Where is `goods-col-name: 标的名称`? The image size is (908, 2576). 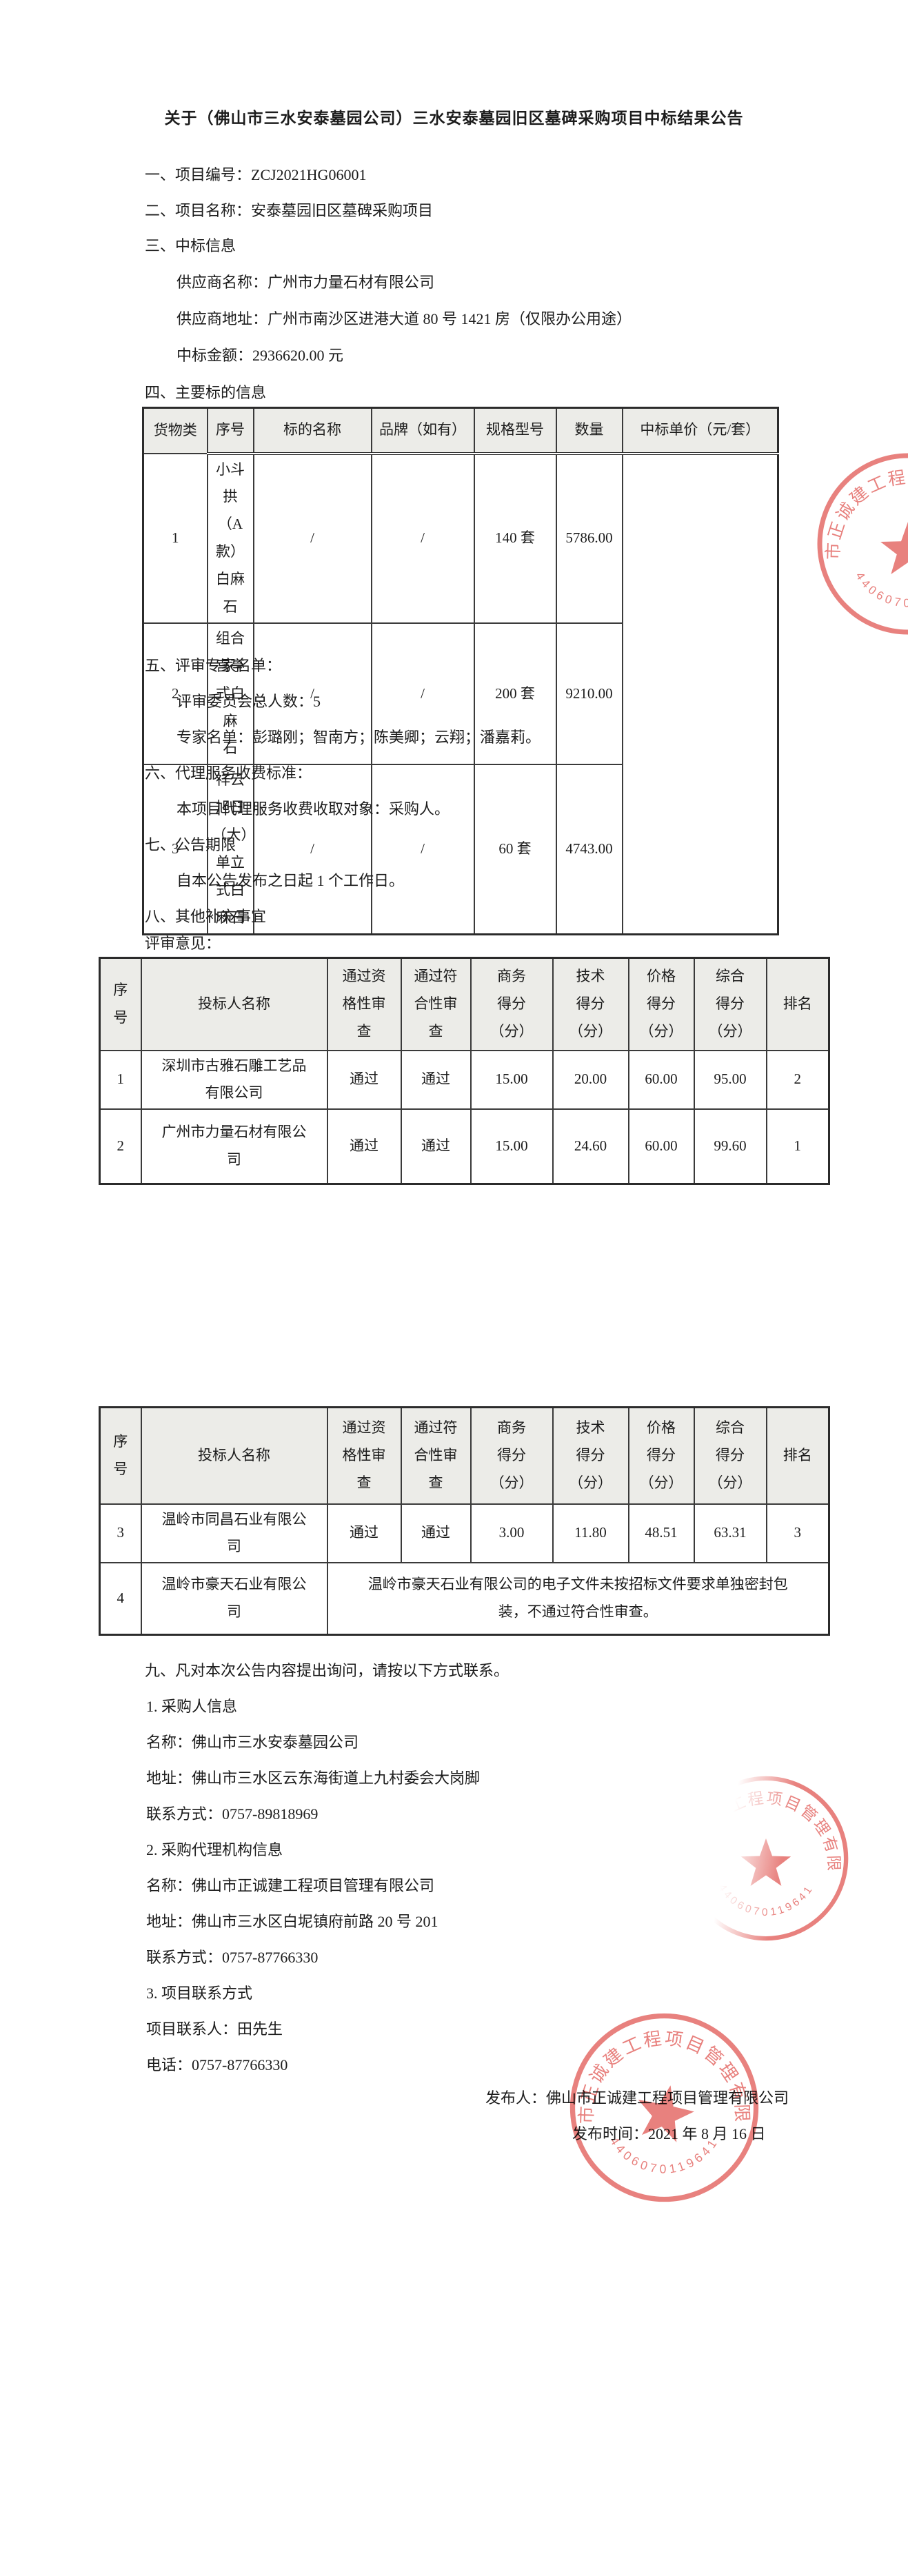
goods-col-name: 标的名称 is located at coordinates (312, 431).